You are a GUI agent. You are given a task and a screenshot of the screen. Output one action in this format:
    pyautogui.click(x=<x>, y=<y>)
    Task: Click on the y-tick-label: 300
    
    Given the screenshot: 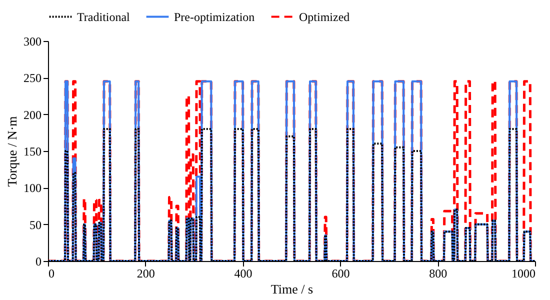 What is the action you would take?
    pyautogui.click(x=33, y=41)
    